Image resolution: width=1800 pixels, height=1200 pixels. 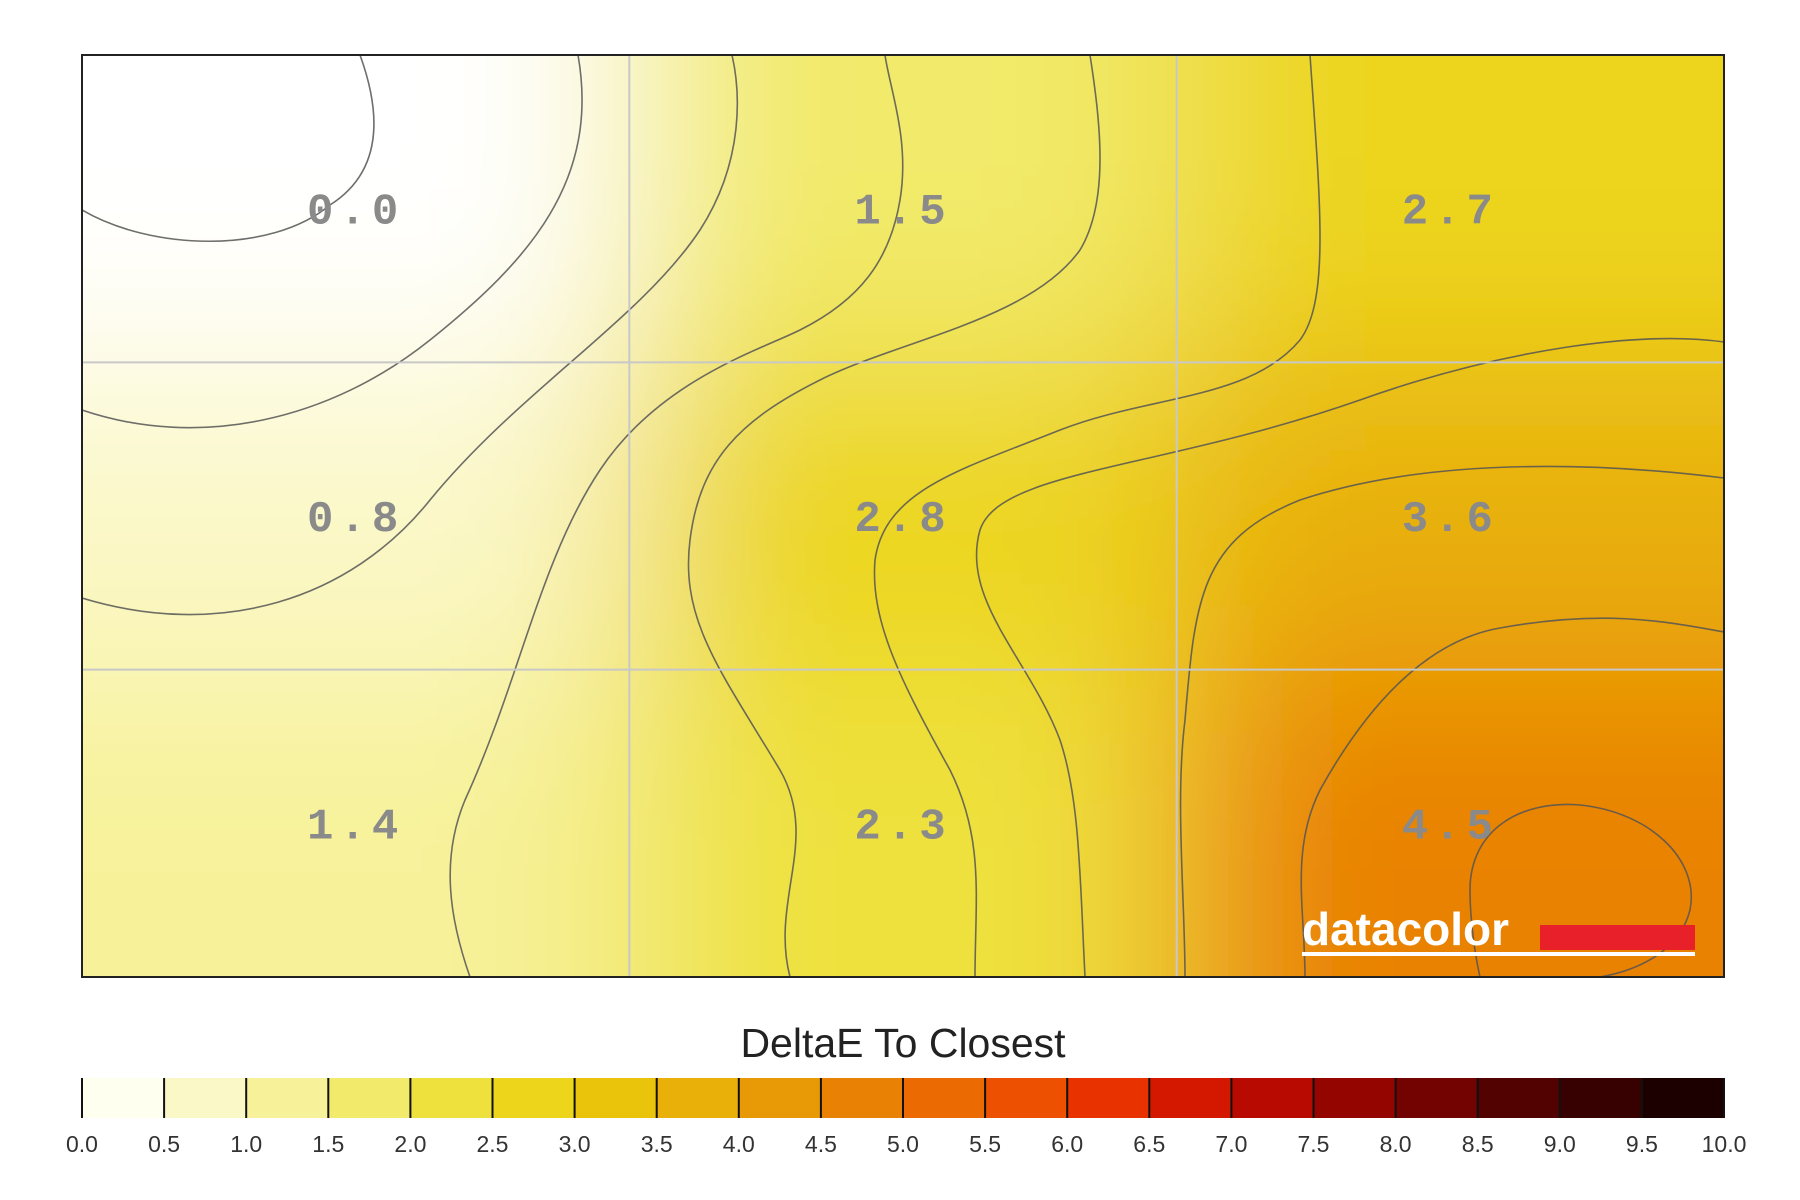 What do you see at coordinates (1498, 954) in the screenshot?
I see `logo-underline` at bounding box center [1498, 954].